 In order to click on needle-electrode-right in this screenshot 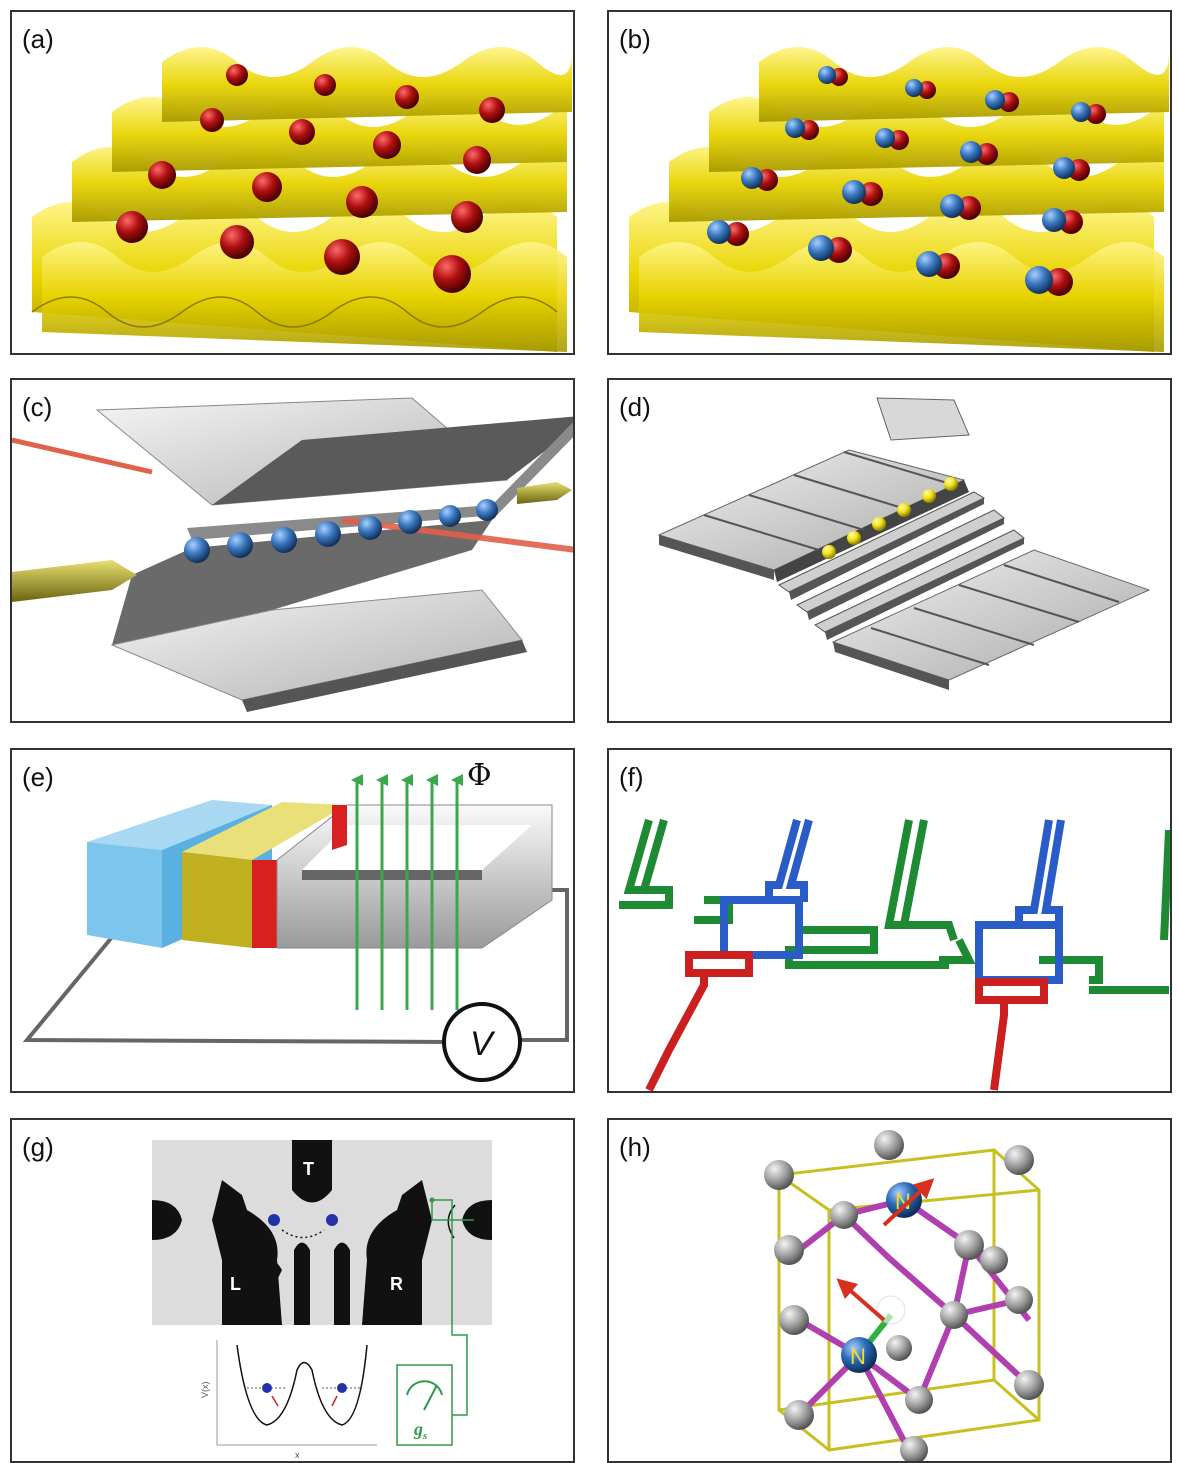, I will do `click(544, 493)`.